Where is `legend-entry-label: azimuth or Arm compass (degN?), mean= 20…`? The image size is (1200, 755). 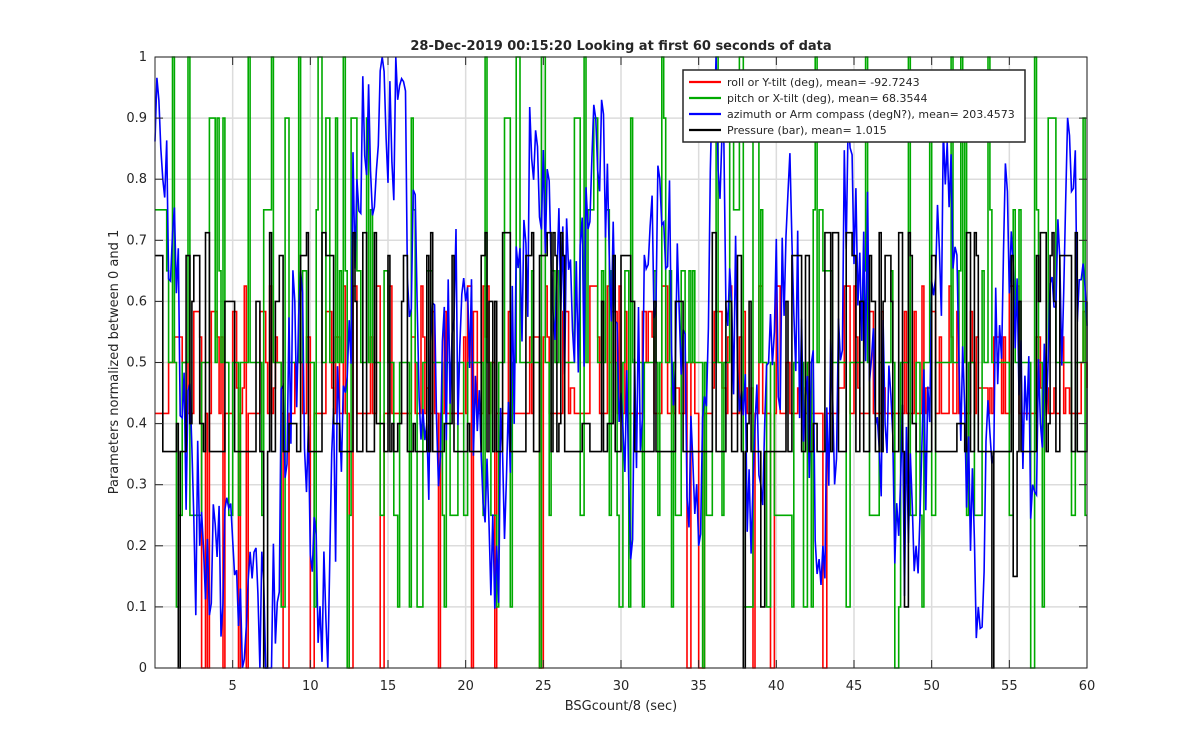 legend-entry-label: azimuth or Arm compass (degN?), mean= 20… is located at coordinates (871, 114).